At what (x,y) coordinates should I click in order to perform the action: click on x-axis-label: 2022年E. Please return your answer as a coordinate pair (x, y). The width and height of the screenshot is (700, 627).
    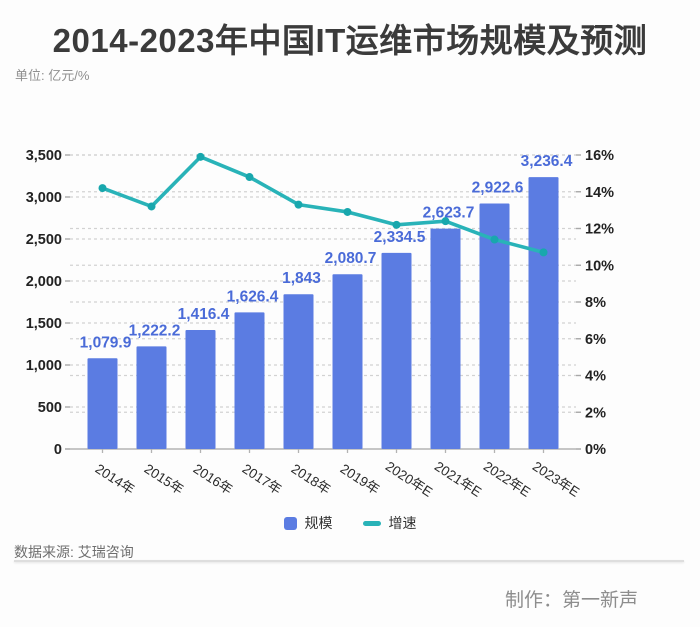
    Looking at the image, I should click on (507, 479).